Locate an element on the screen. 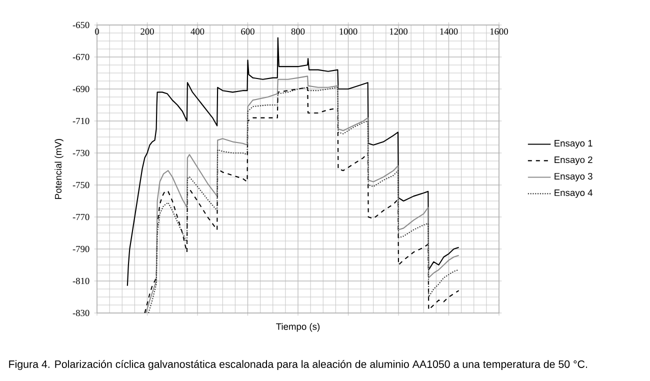 Image resolution: width=650 pixels, height=381 pixels. legend-label: Ensayo 3 is located at coordinates (573, 177).